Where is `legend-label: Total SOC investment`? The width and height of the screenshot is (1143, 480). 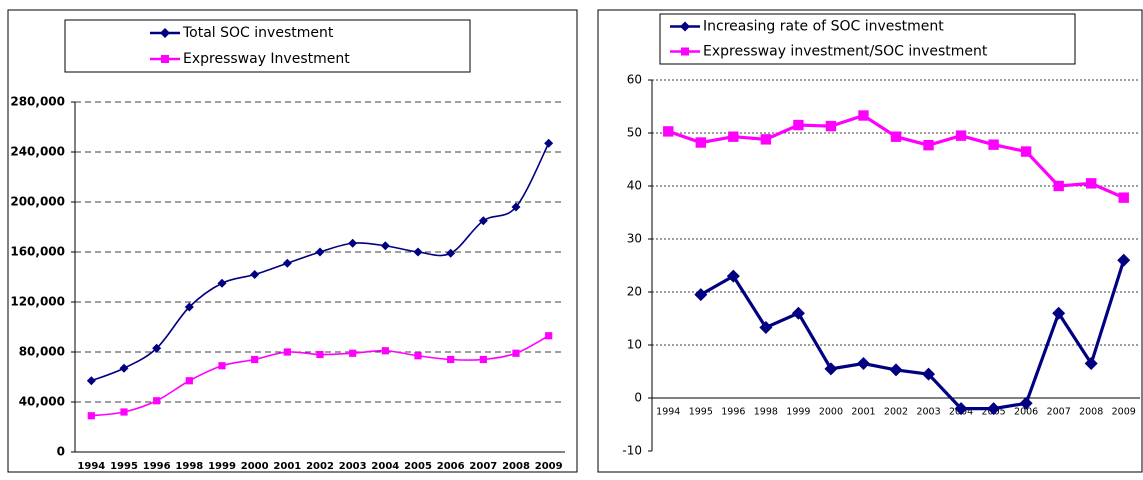
legend-label: Total SOC investment is located at coordinates (258, 33).